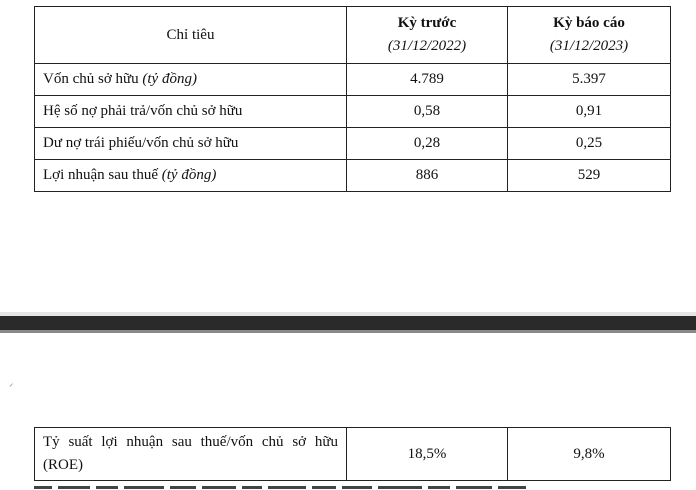 The width and height of the screenshot is (696, 490). Describe the element at coordinates (11, 384) in the screenshot. I see `scan-speck: ⸝` at that location.